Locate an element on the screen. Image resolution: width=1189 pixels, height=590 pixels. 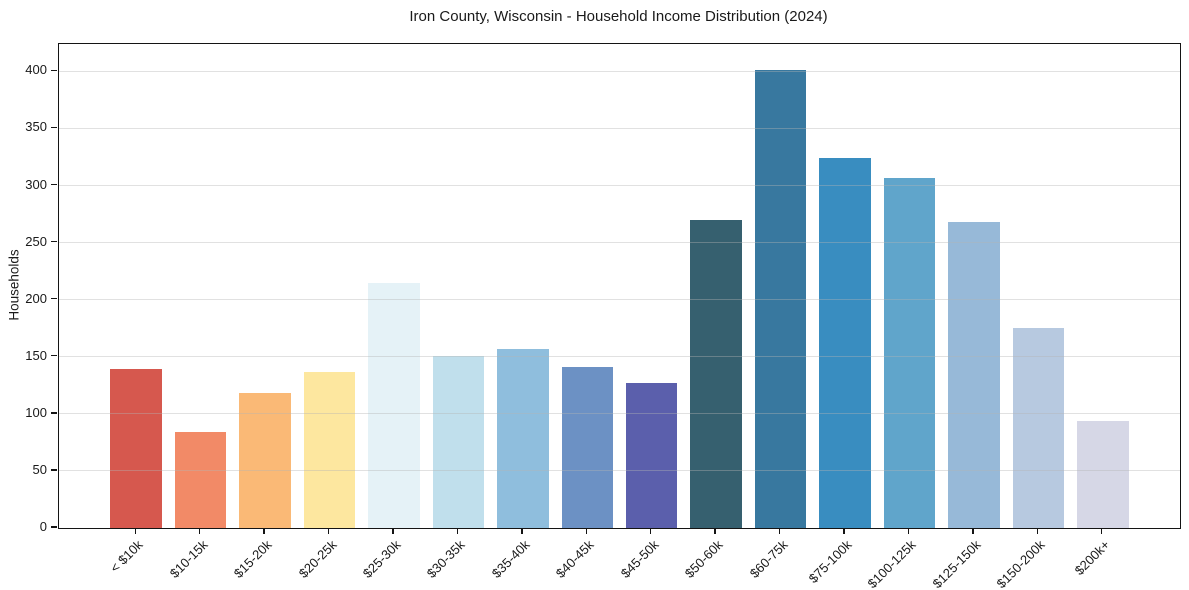
y-tick-label: 400 is located at coordinates (36, 70).